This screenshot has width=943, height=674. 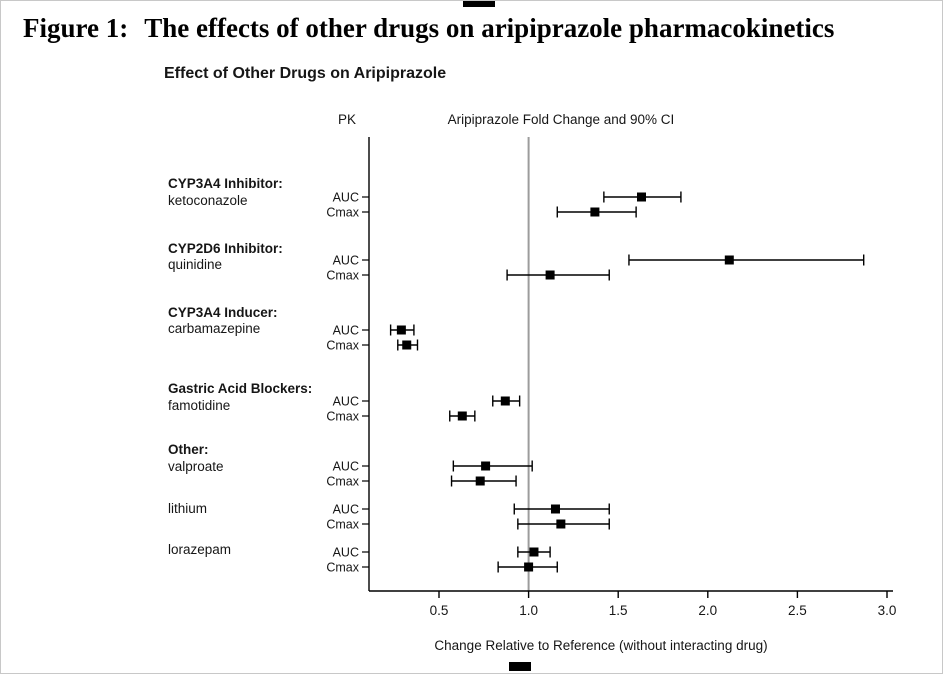 I want to click on drug-label: lorazepam, so click(x=199, y=549).